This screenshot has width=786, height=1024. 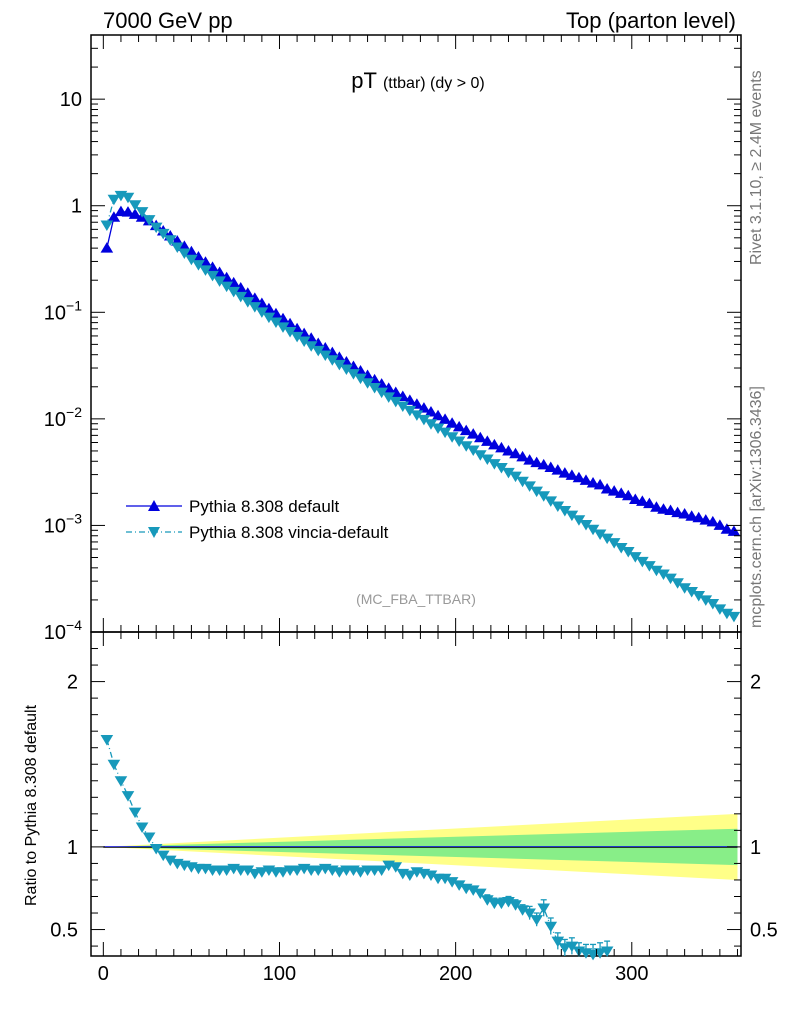 What do you see at coordinates (63, 417) in the screenshot?
I see `main-y-tick-label: 10⁻²` at bounding box center [63, 417].